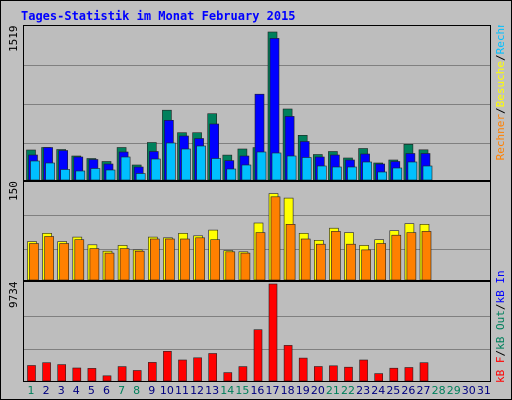 Image resolution: width=512 pixels, height=400 pixels. What do you see at coordinates (453, 390) in the screenshot?
I see `x-tick-label-day-29: 29` at bounding box center [453, 390].